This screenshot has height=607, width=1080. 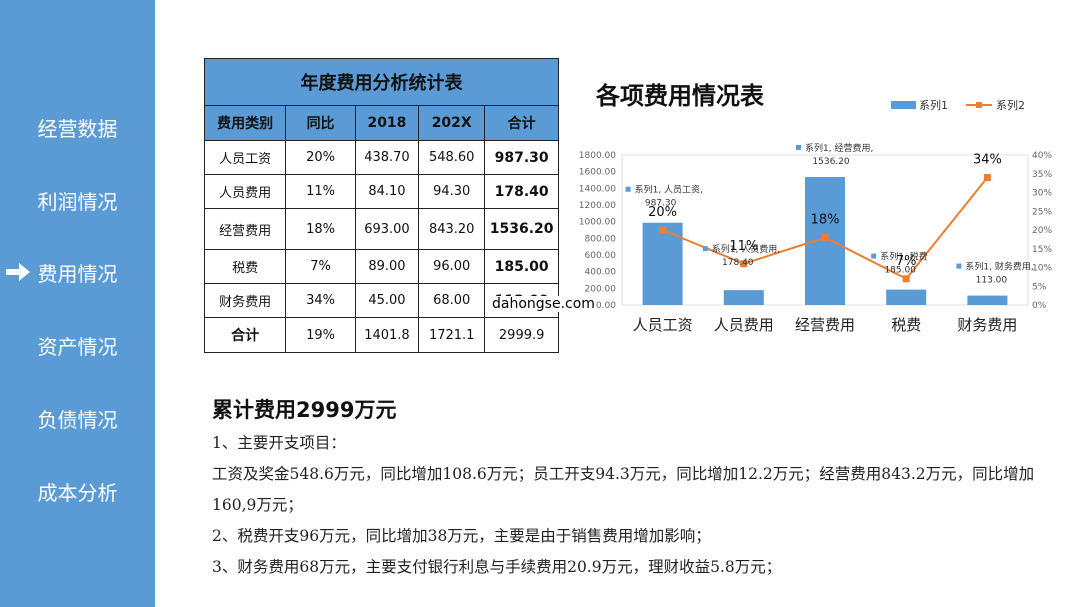 I want to click on table-cell: 7%, so click(x=320, y=266).